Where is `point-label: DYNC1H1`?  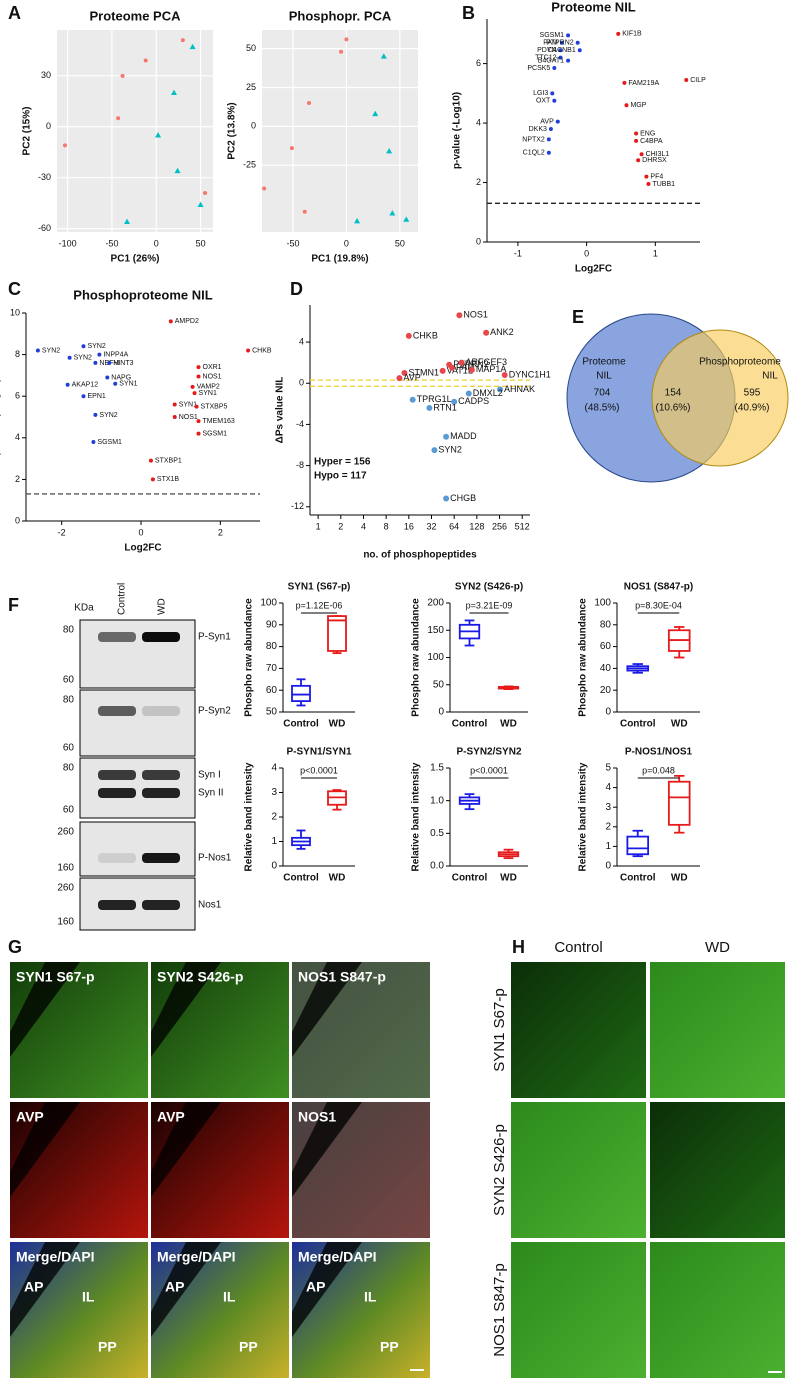 point-label: DYNC1H1 is located at coordinates (530, 374).